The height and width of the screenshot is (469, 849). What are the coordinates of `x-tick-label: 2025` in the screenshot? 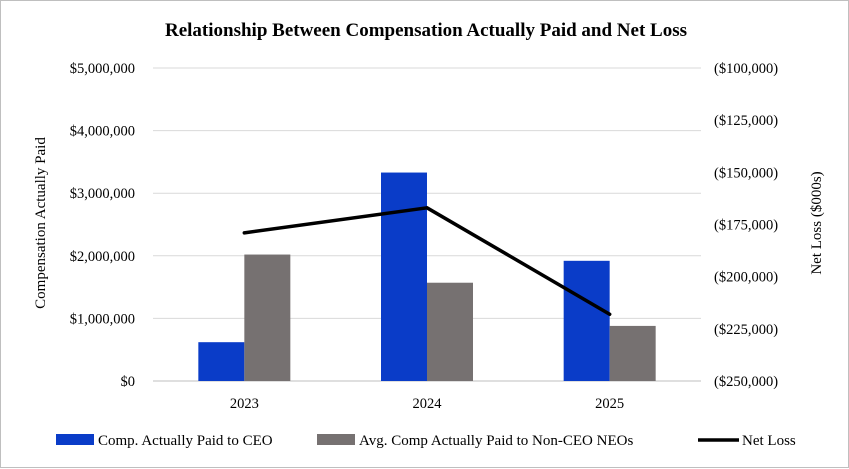 It's located at (609, 404).